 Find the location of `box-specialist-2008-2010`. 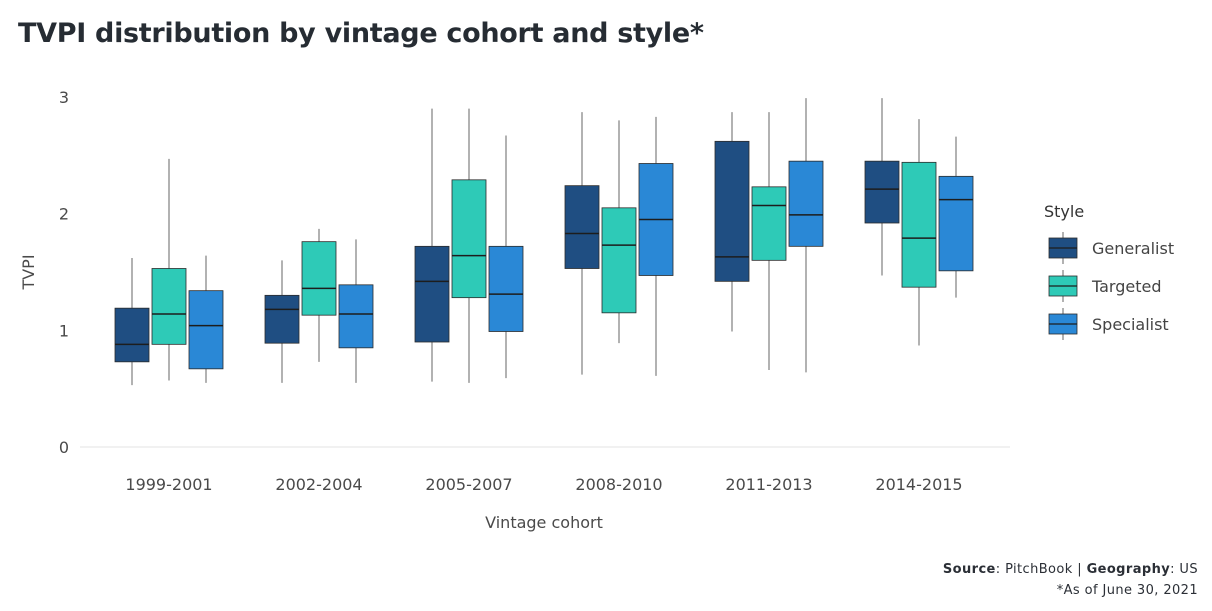

box-specialist-2008-2010 is located at coordinates (656, 246).